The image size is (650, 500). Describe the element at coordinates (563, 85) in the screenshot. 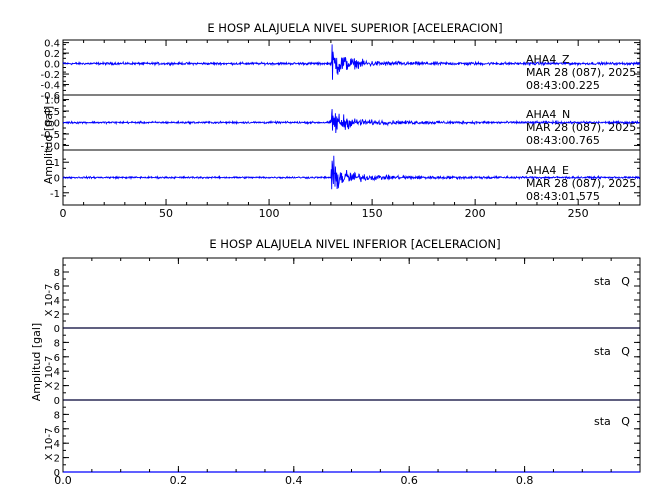

I see `time-label: 08:43:00.225` at that location.